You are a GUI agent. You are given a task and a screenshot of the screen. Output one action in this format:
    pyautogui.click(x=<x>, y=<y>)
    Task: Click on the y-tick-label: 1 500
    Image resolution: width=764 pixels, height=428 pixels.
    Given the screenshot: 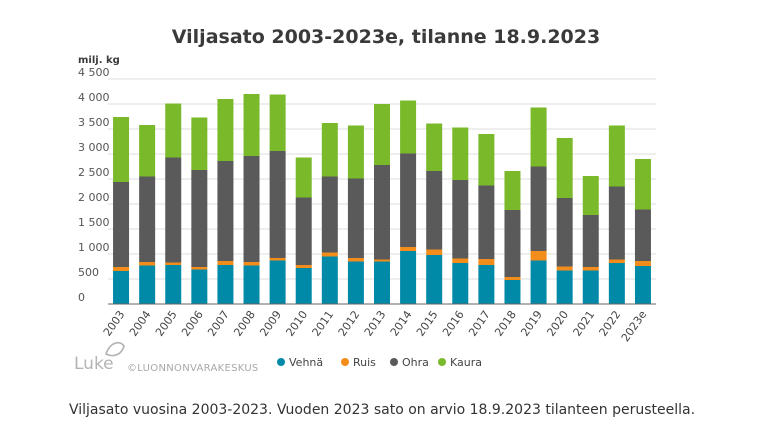 What is the action you would take?
    pyautogui.click(x=94, y=222)
    